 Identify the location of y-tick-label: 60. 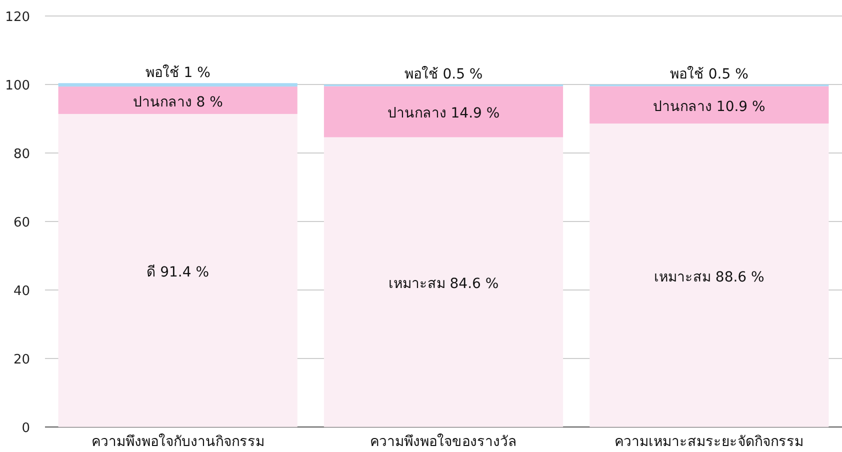
(21, 223).